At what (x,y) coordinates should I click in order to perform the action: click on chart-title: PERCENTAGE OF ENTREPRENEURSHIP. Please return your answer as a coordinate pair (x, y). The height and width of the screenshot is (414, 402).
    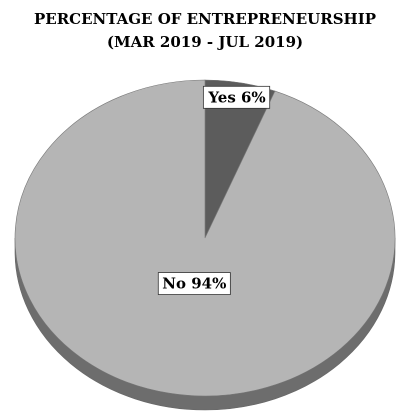
    Looking at the image, I should click on (205, 19).